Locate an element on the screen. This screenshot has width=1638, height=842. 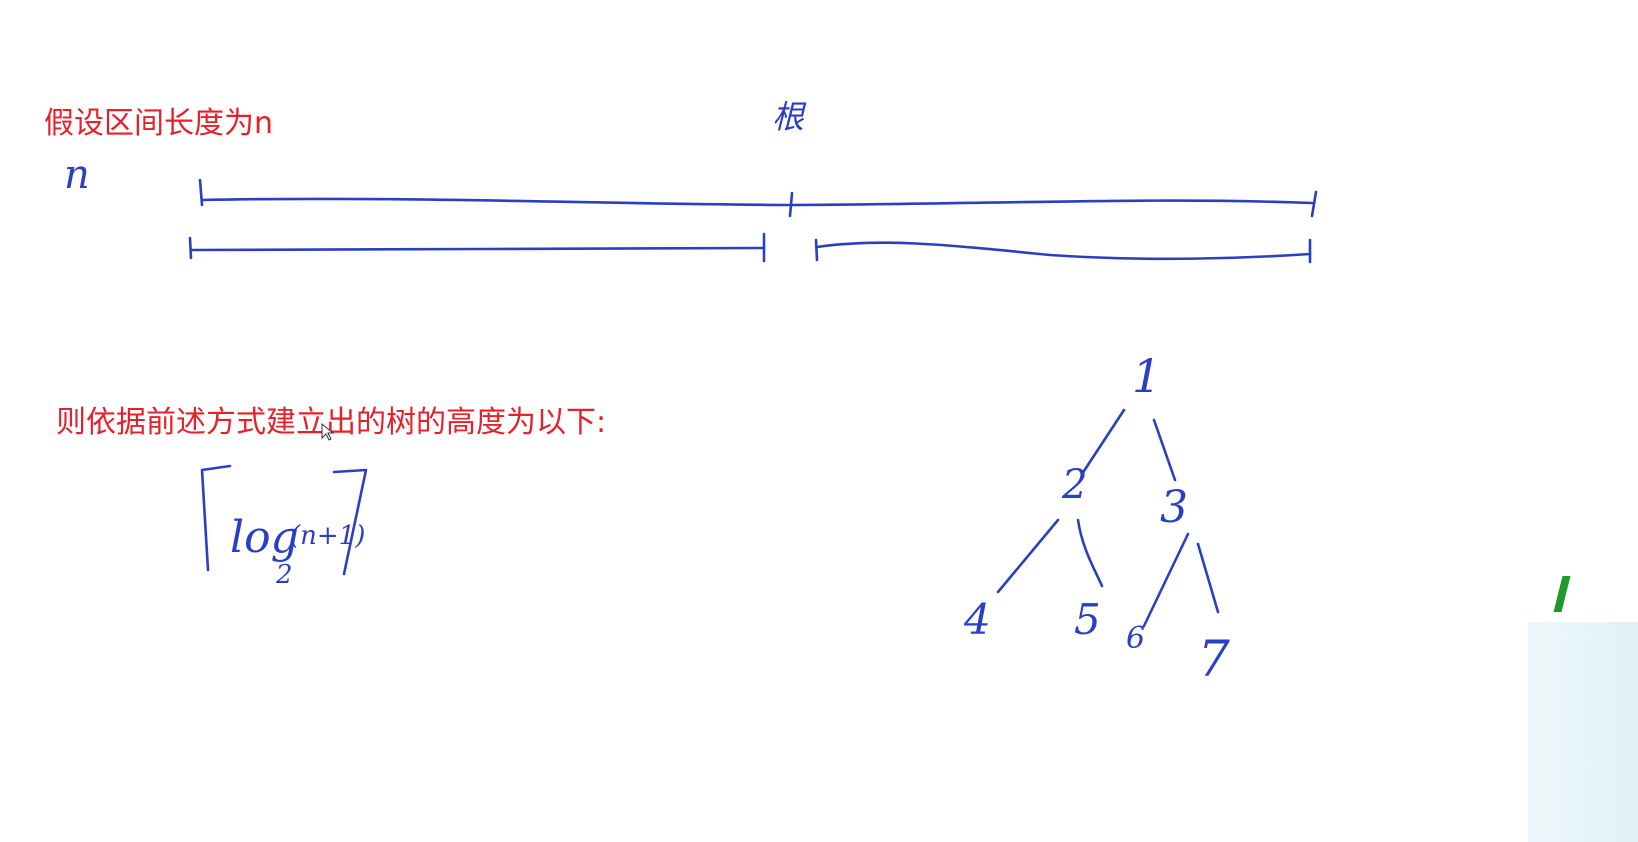
full-interval is located at coordinates (758, 198).